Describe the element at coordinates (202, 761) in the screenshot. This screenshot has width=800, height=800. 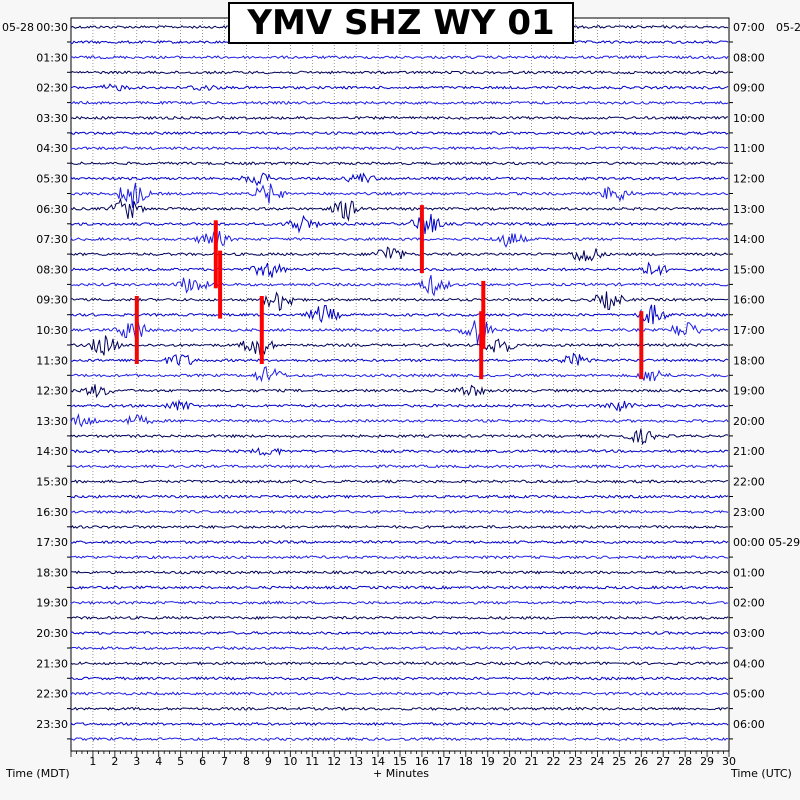
I see `x-tick-label: 6` at that location.